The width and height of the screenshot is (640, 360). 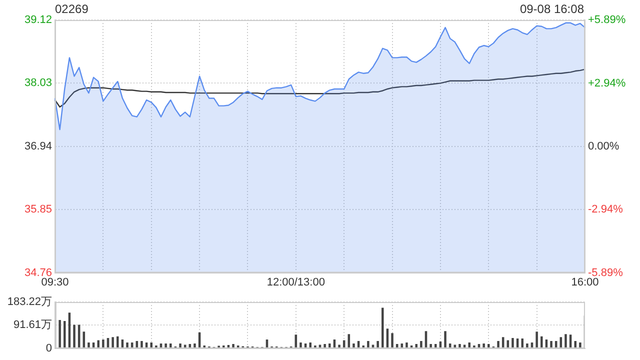 What do you see at coordinates (32, 325) in the screenshot?
I see `y-tick-label: 91.61万` at bounding box center [32, 325].